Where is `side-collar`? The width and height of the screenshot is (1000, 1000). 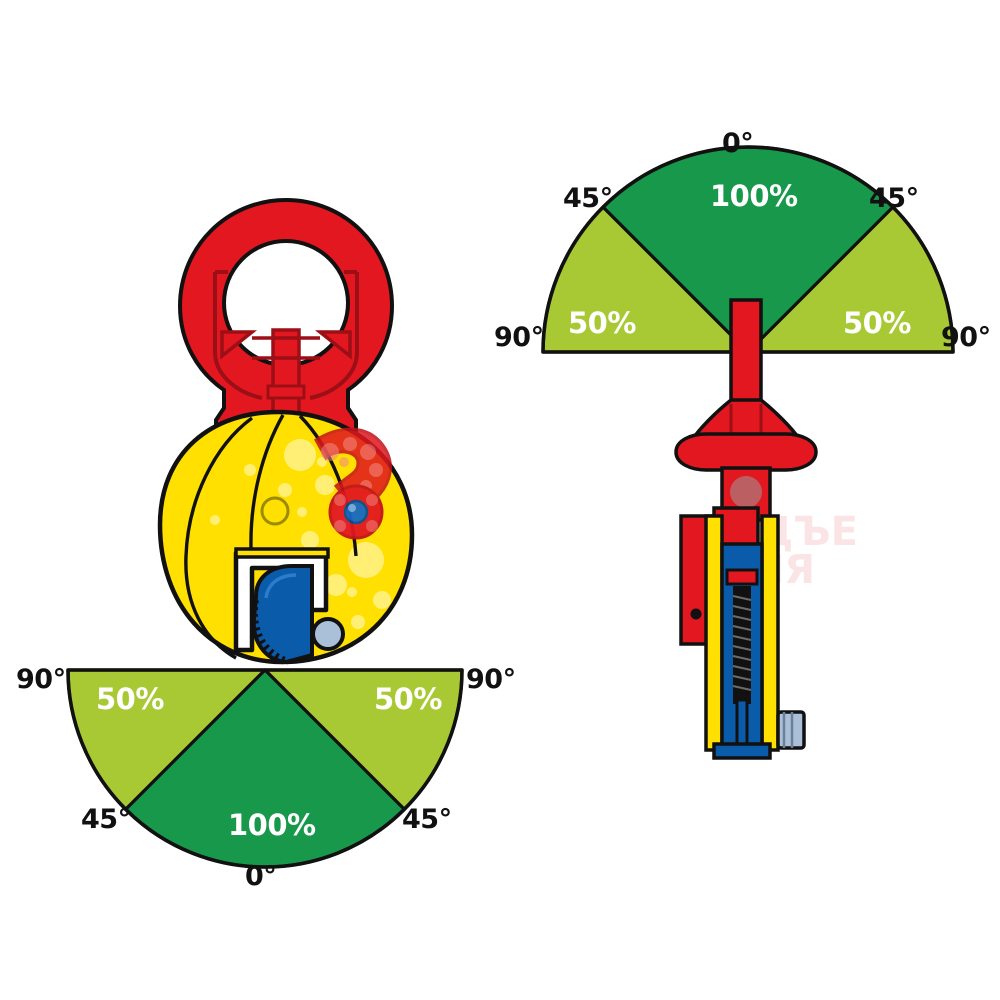
side-collar is located at coordinates (746, 452).